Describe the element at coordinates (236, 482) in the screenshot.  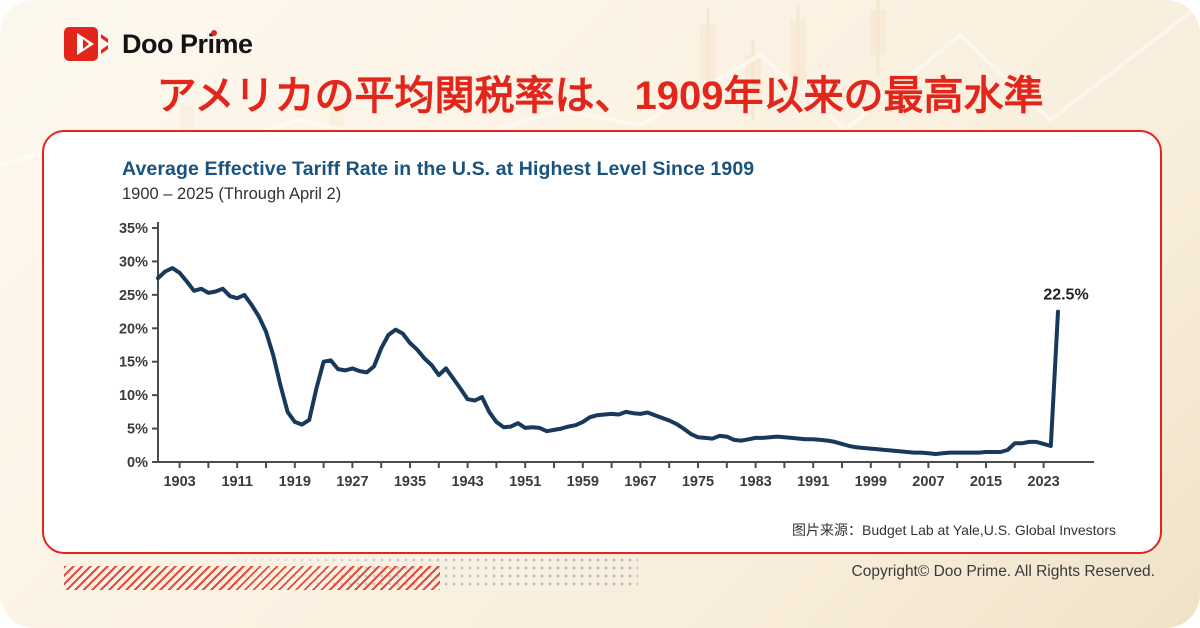
I see `x-tick-label: 1911` at that location.